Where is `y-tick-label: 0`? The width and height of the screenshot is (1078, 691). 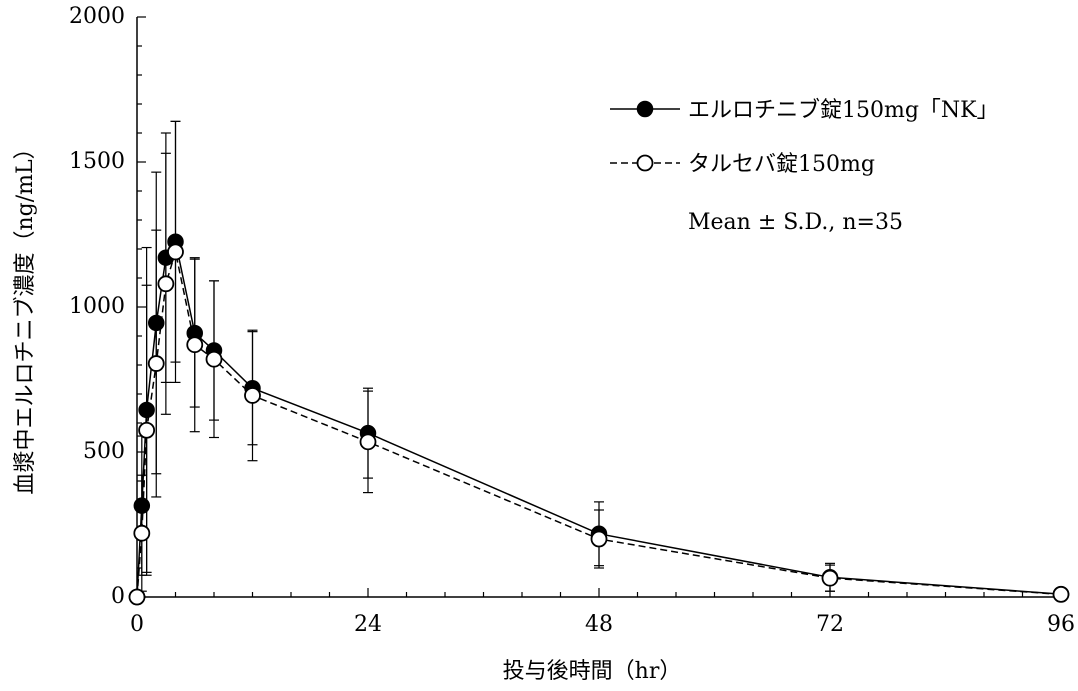
y-tick-label: 0 is located at coordinates (118, 596).